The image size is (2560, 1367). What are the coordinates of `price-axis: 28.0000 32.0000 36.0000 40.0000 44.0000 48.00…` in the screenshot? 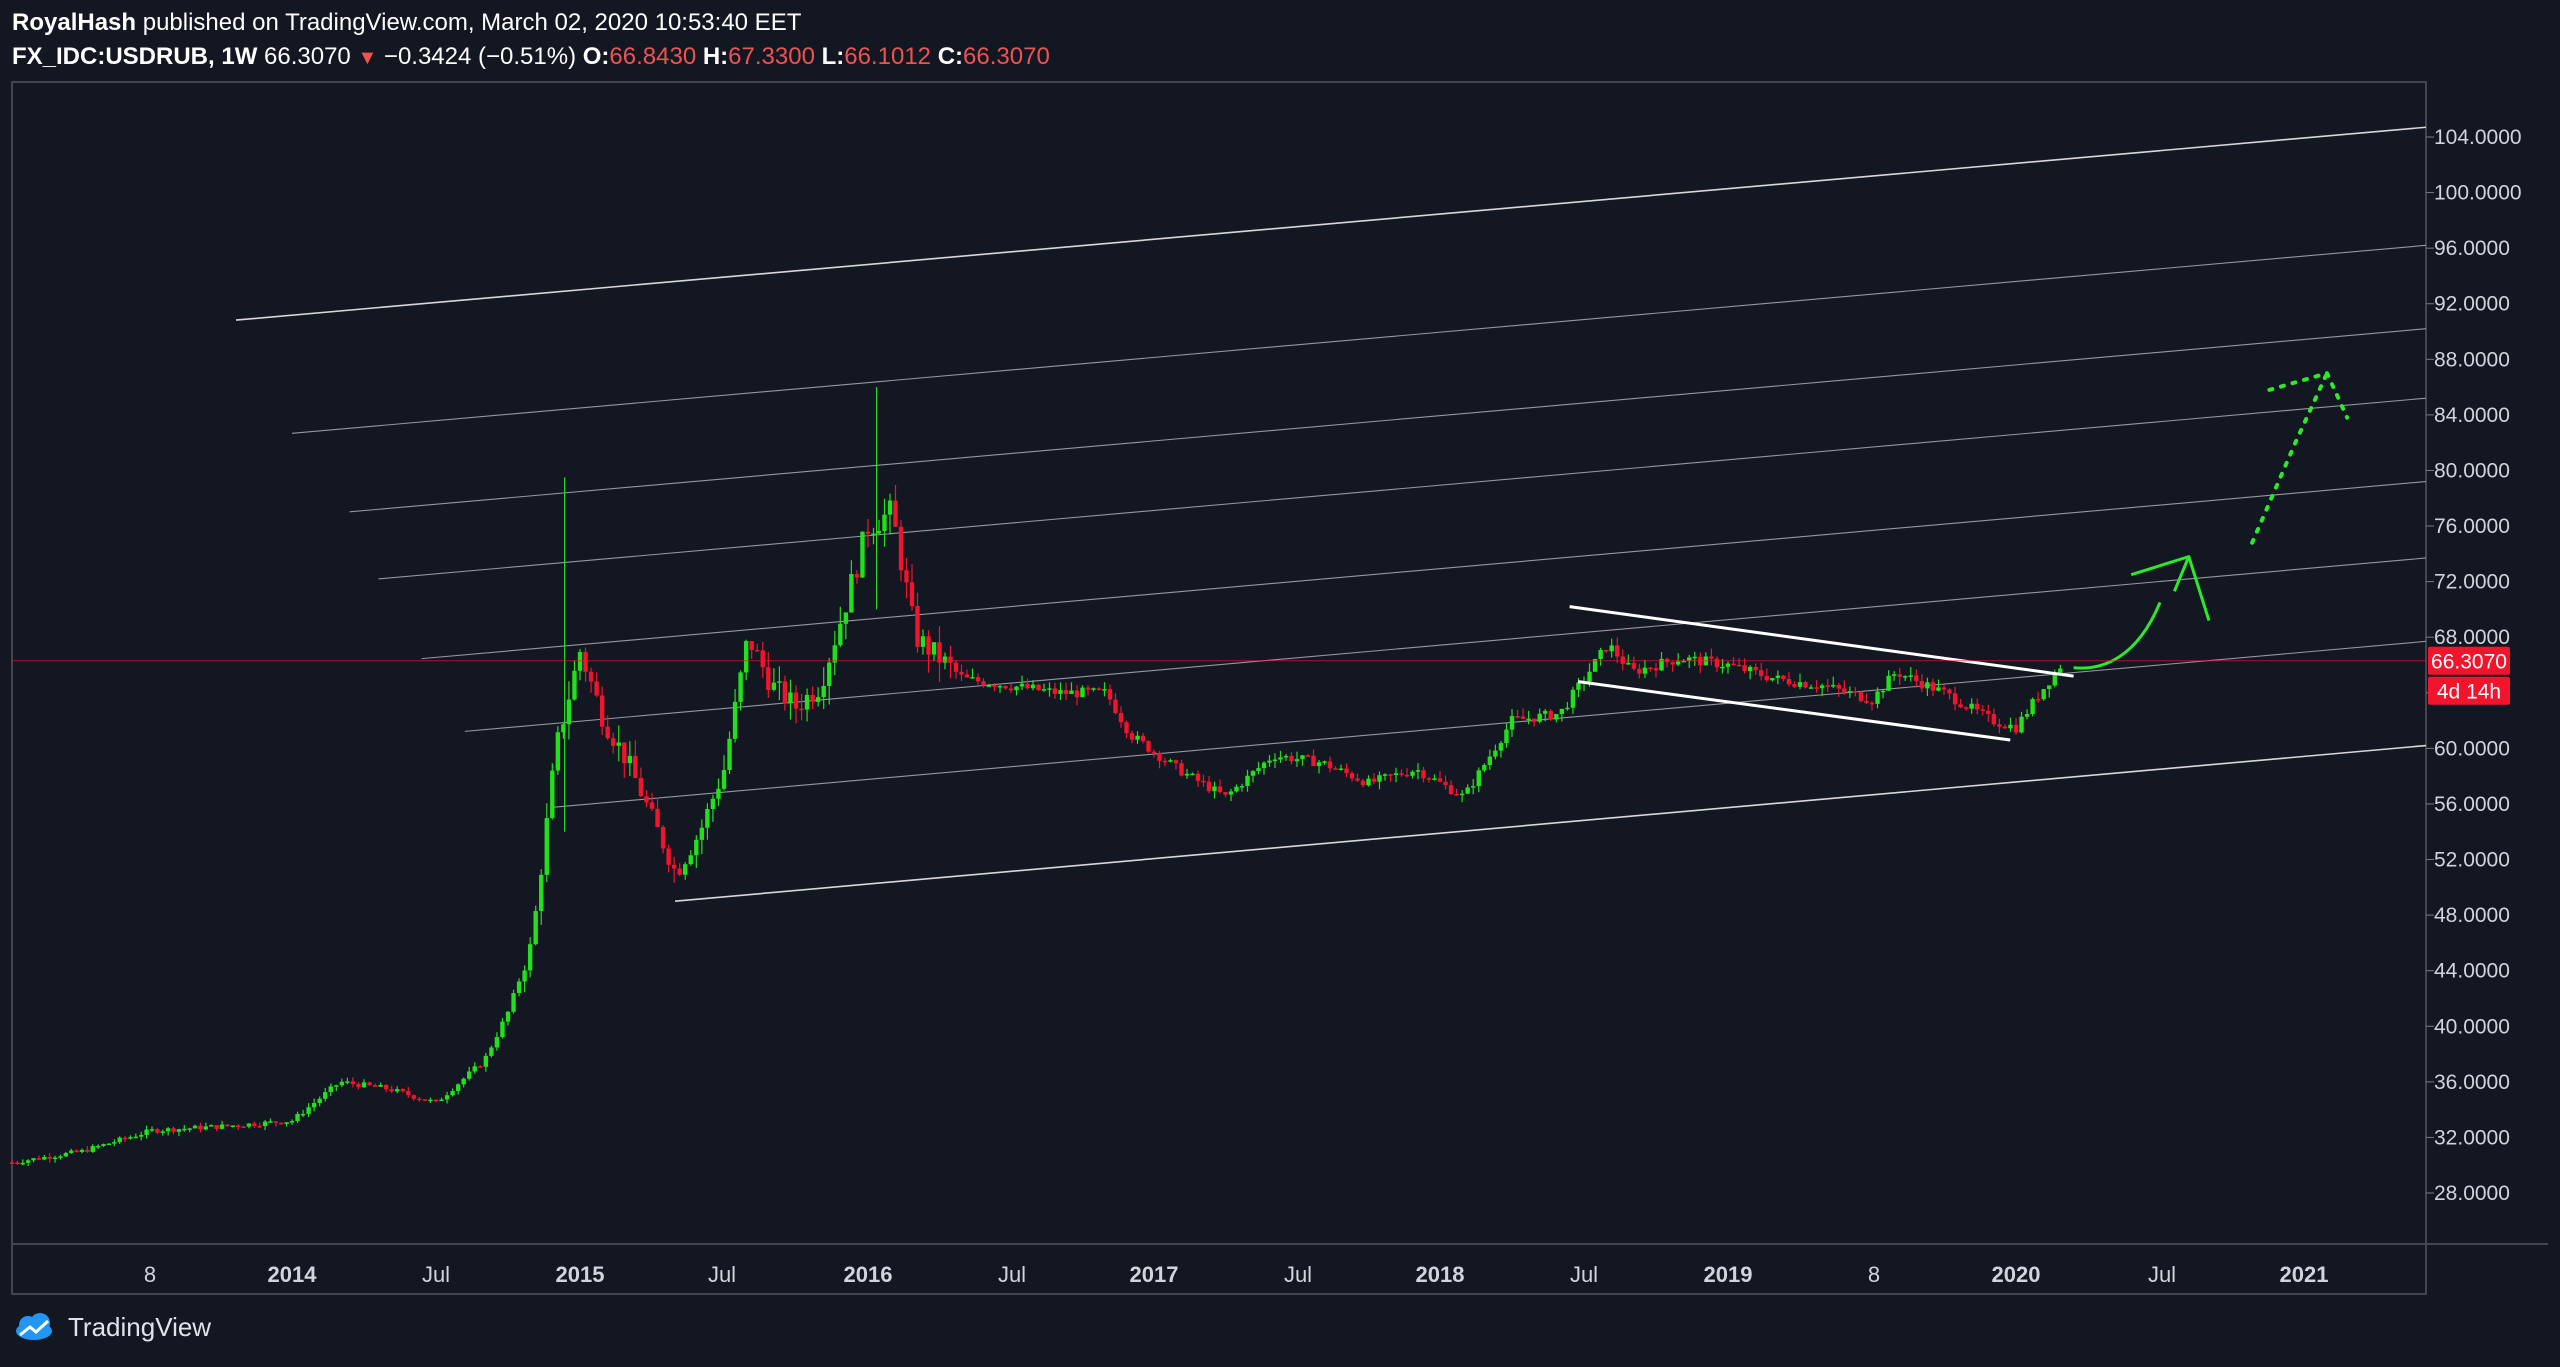 It's located at (2474, 665).